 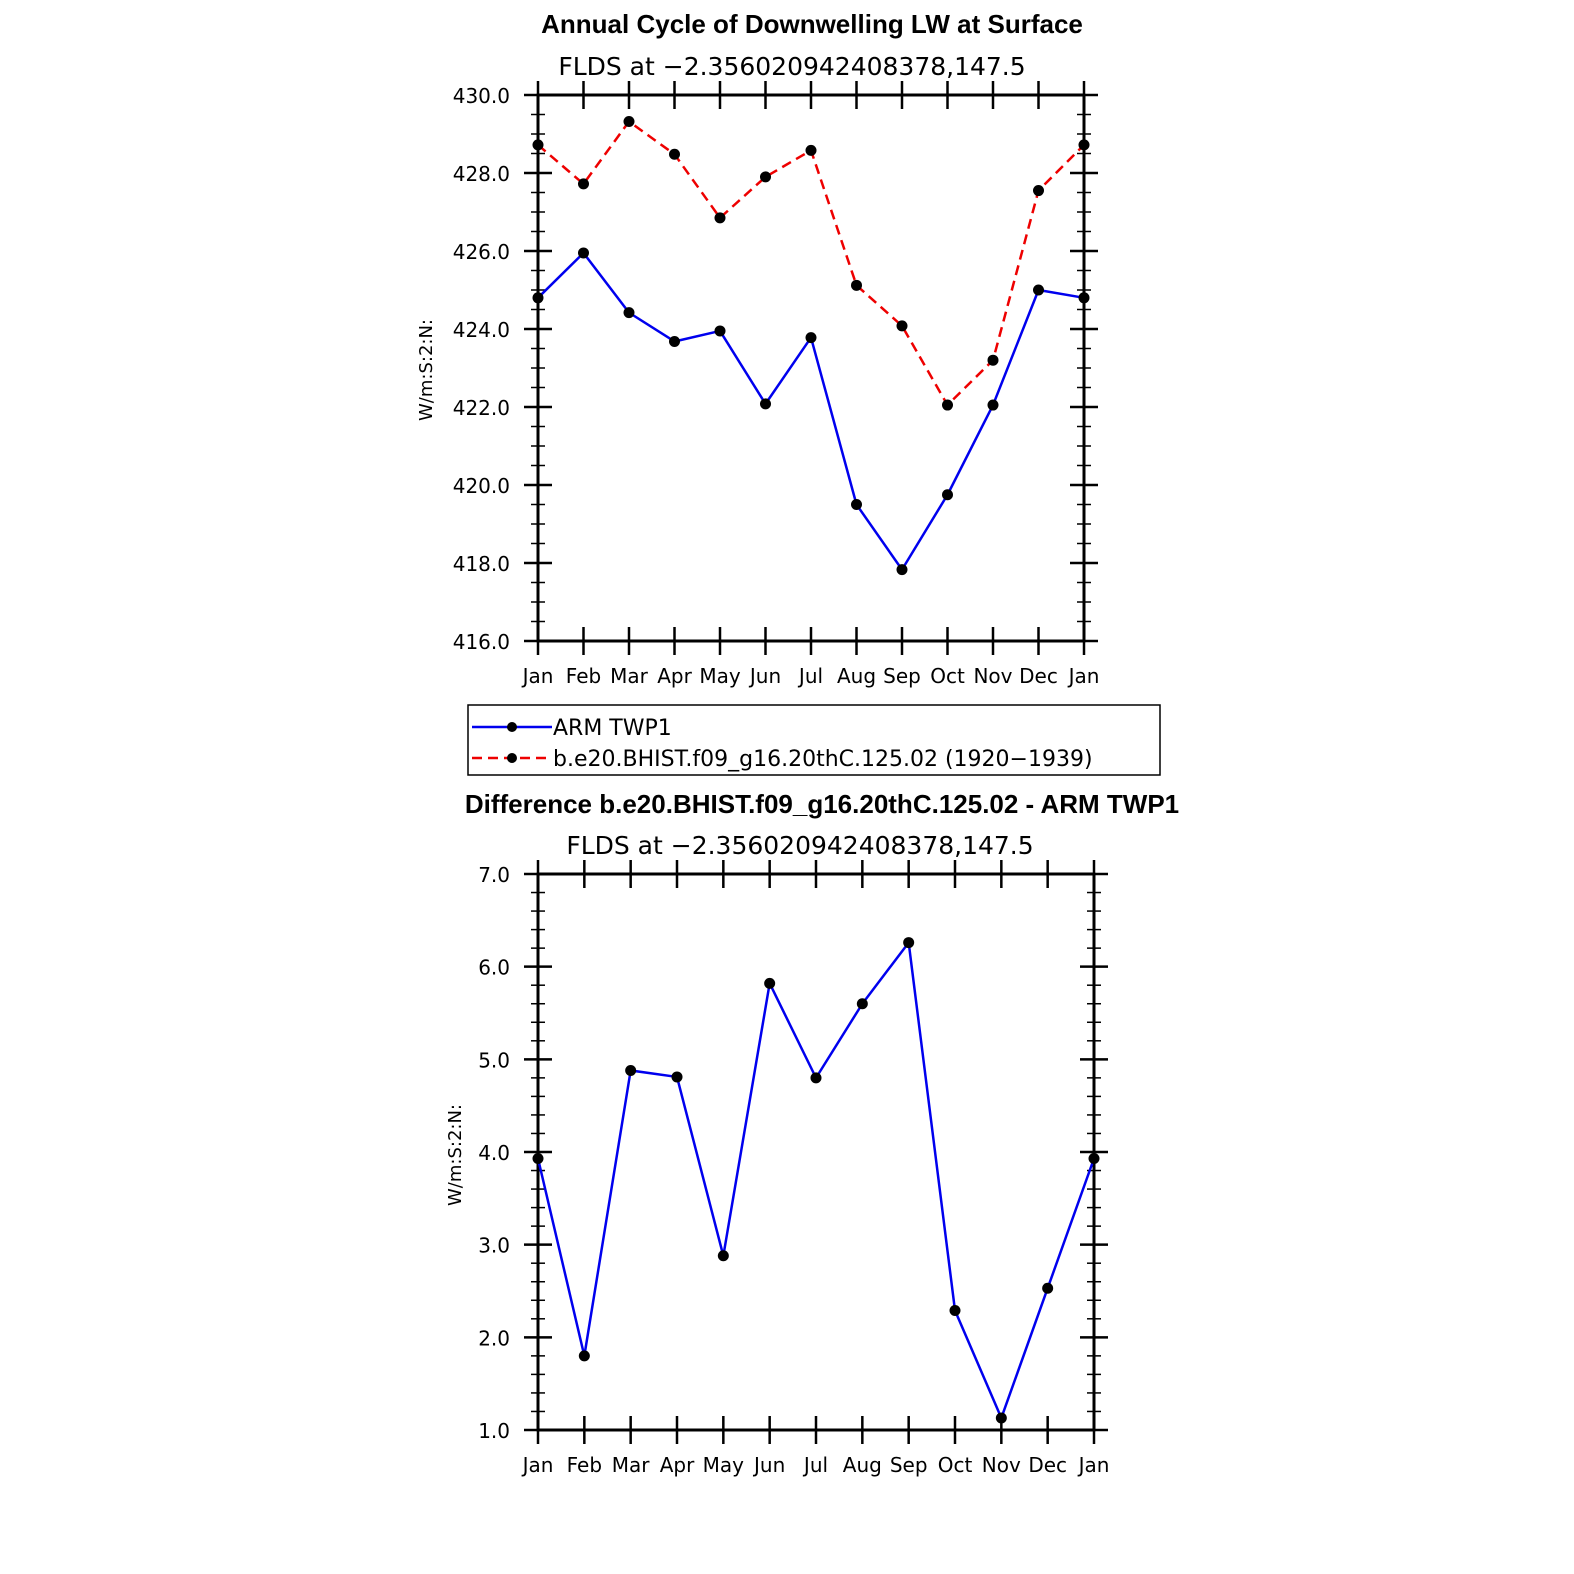 What do you see at coordinates (494, 968) in the screenshot?
I see `y-tick-label: 6.0` at bounding box center [494, 968].